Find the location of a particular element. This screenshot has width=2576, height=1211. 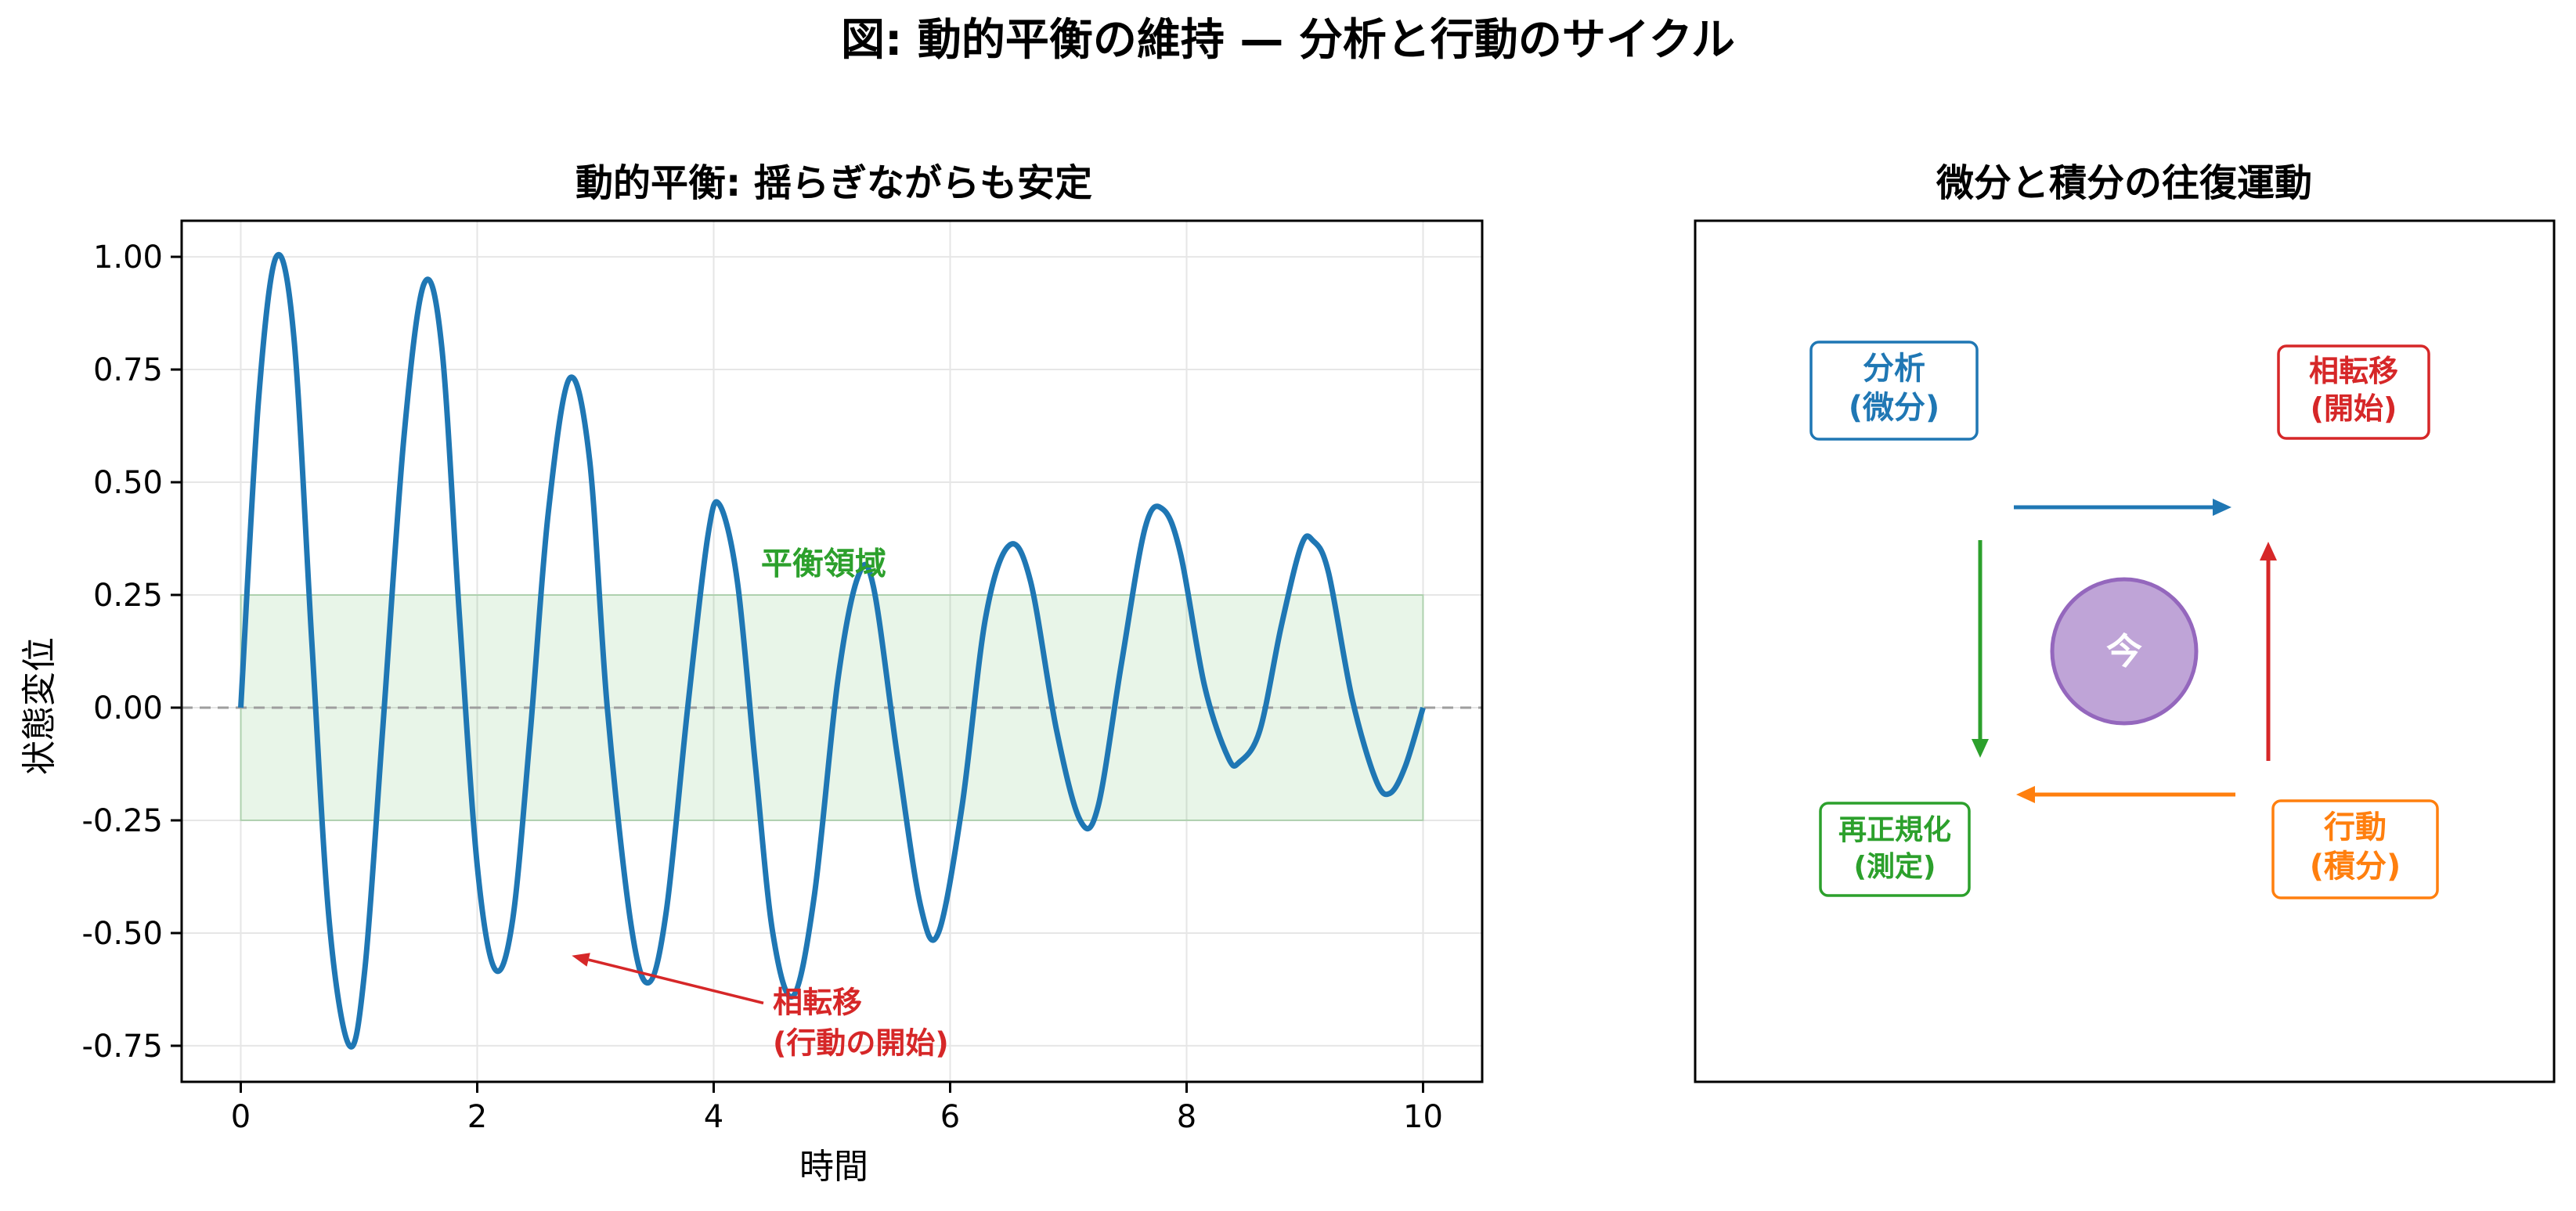

line-chart-title: 動的平衡: 揺らぎながらも安定 is located at coordinates (834, 183).